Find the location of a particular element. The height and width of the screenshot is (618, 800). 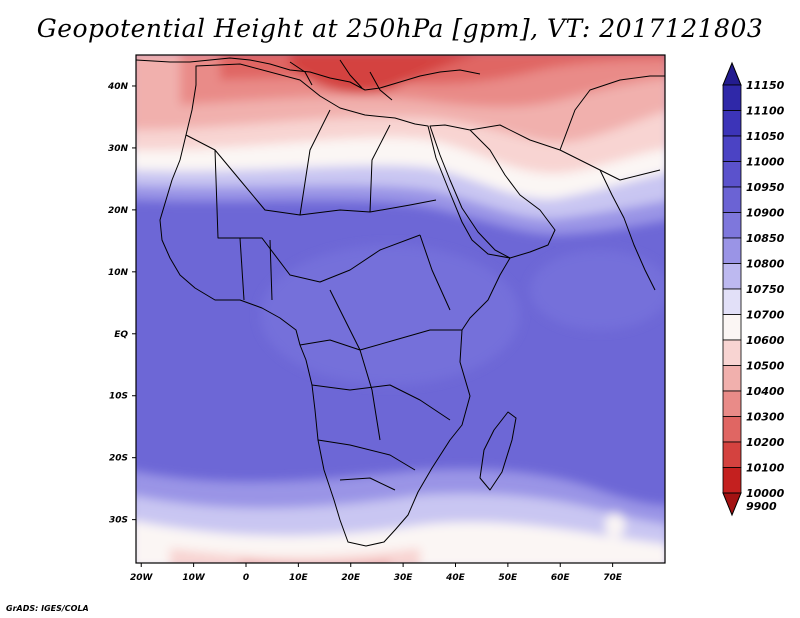

lat-tick-label: 20N is located at coordinates (118, 211).